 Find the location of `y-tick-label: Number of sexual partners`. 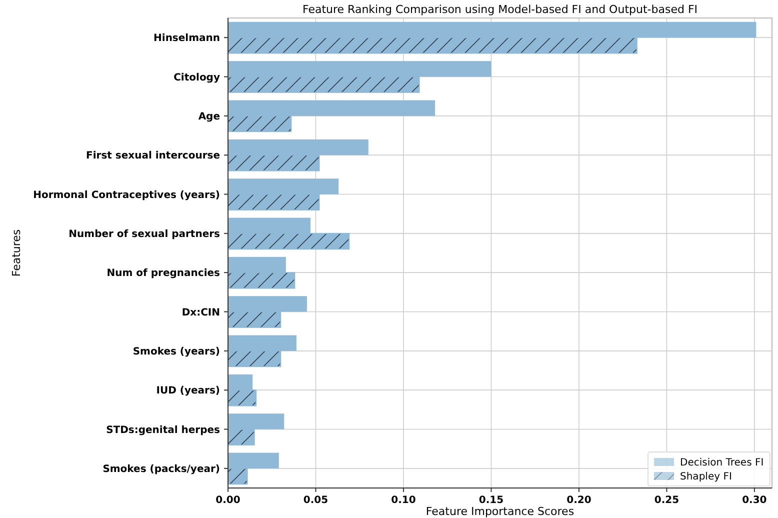

y-tick-label: Number of sexual partners is located at coordinates (144, 234).